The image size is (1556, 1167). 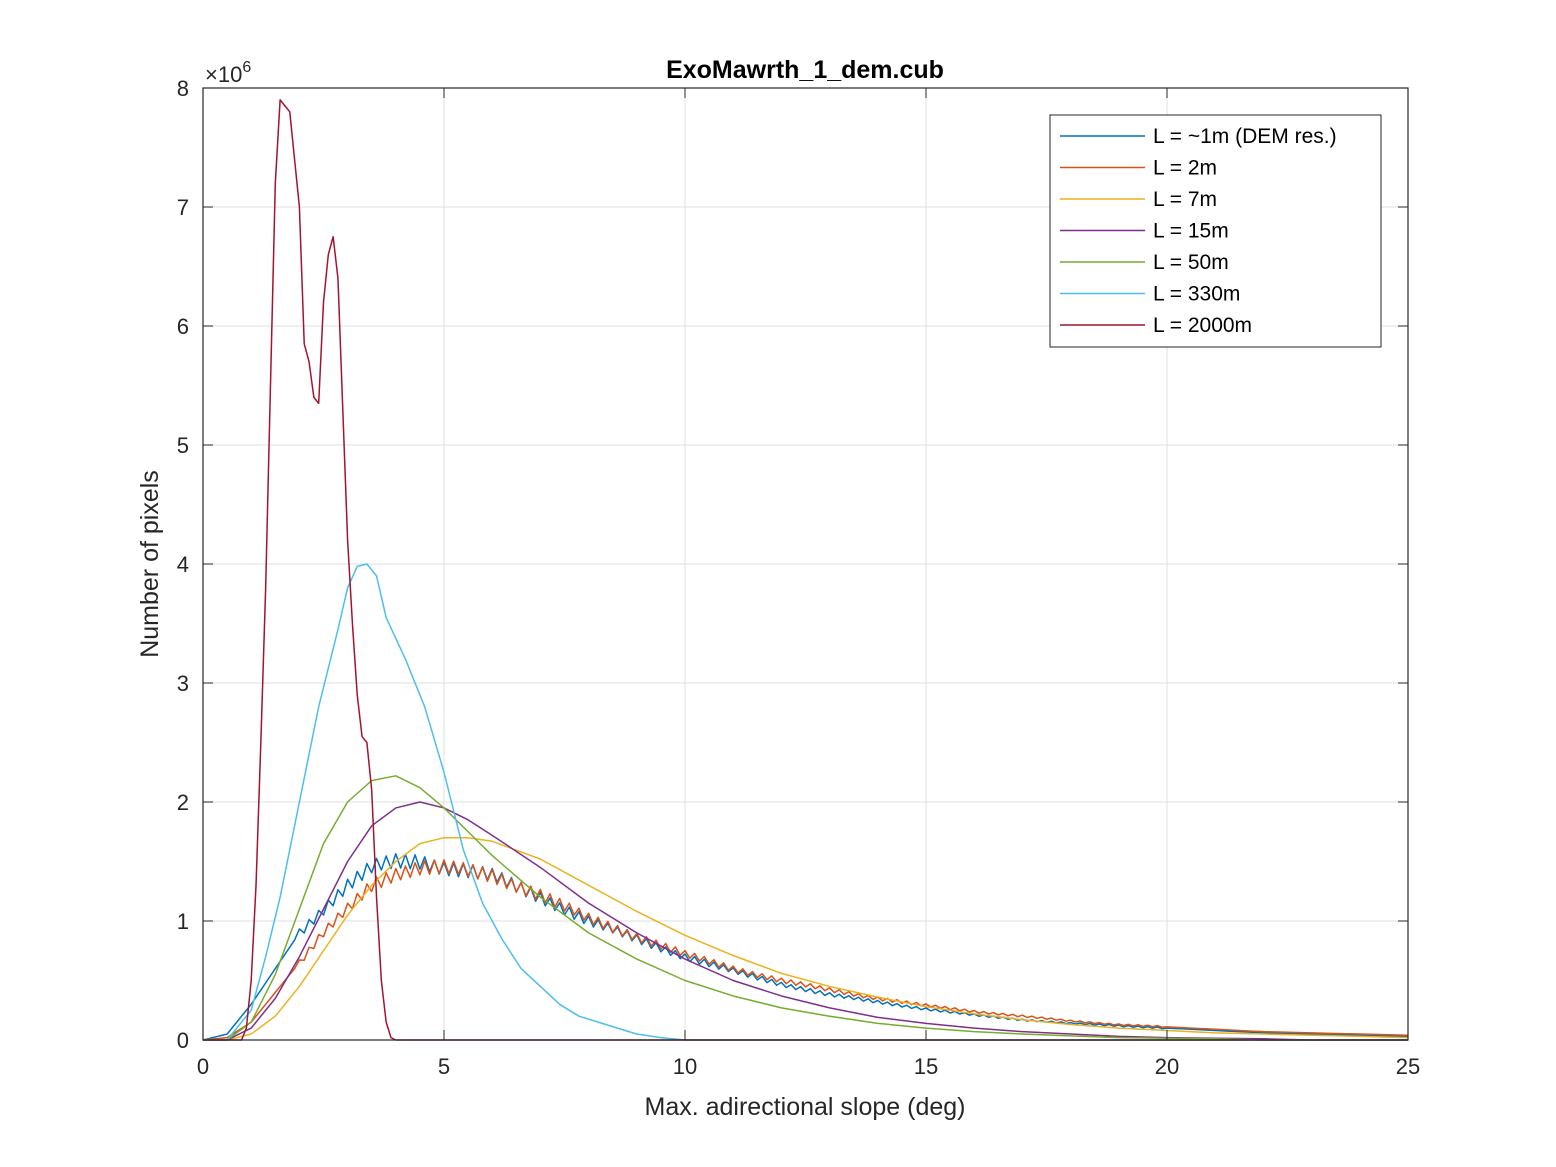 I want to click on legend-label: L = 7m, so click(x=1185, y=199).